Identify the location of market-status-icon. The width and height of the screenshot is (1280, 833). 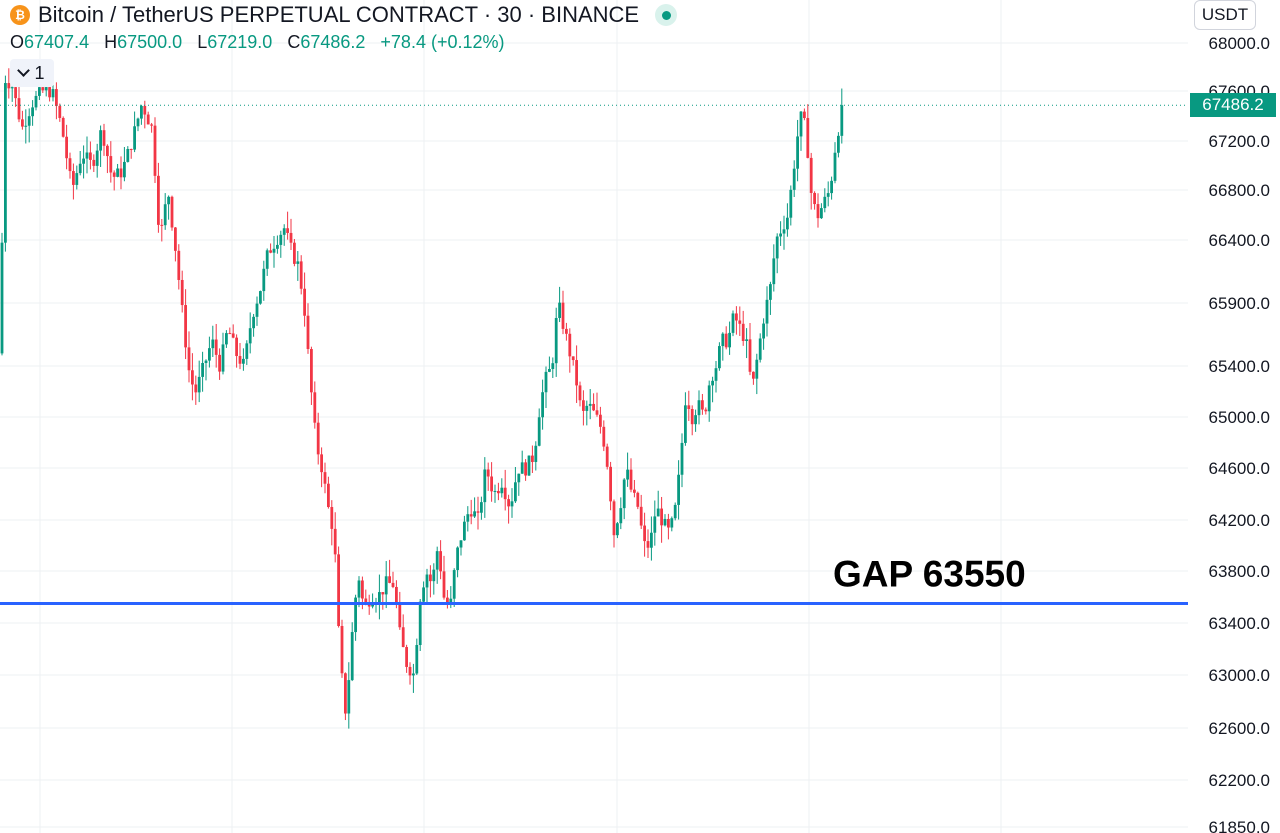
(666, 15).